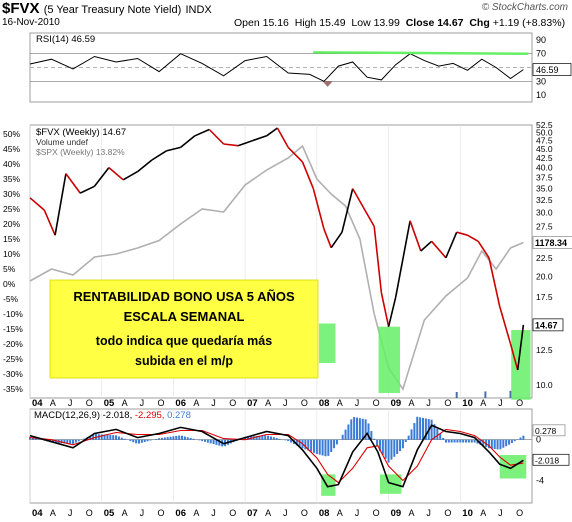  Describe the element at coordinates (11, 134) in the screenshot. I see `price-left-tick-label: 50%` at that location.